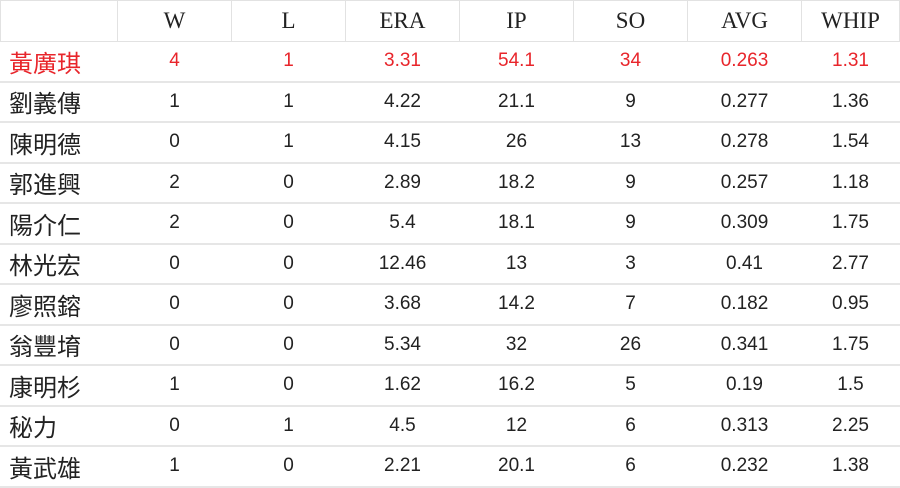 This screenshot has height=488, width=900. Describe the element at coordinates (59, 142) in the screenshot. I see `player-name: 陳明德` at that location.